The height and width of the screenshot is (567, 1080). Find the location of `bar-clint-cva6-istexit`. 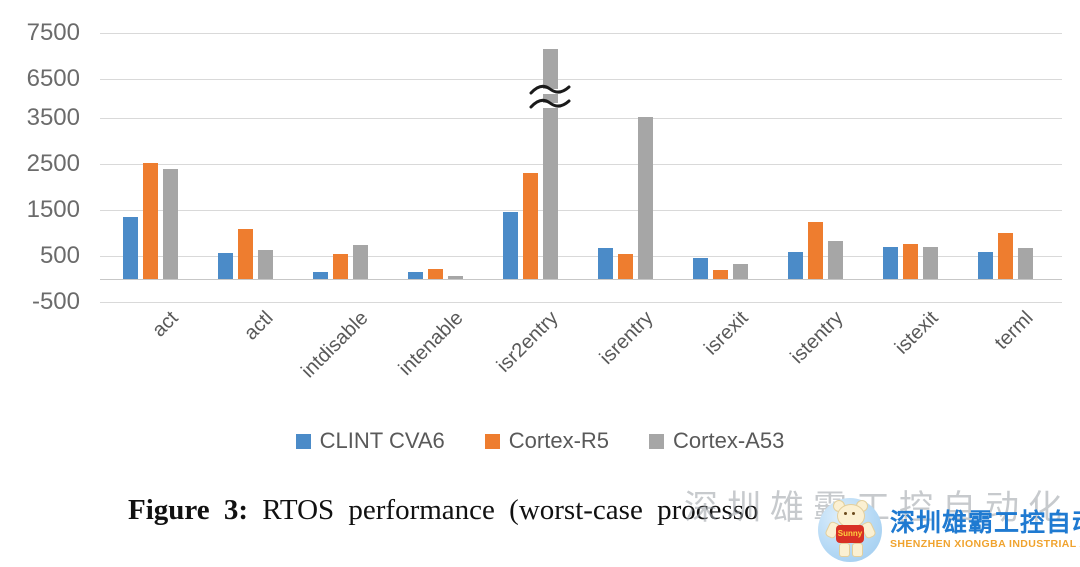

bar-clint-cva6-istexit is located at coordinates (890, 262).